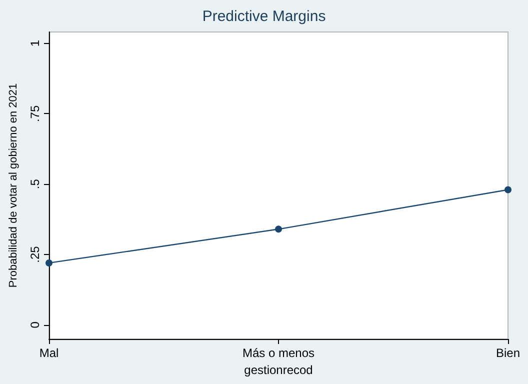  I want to click on y-tick-label: 0, so click(35, 324).